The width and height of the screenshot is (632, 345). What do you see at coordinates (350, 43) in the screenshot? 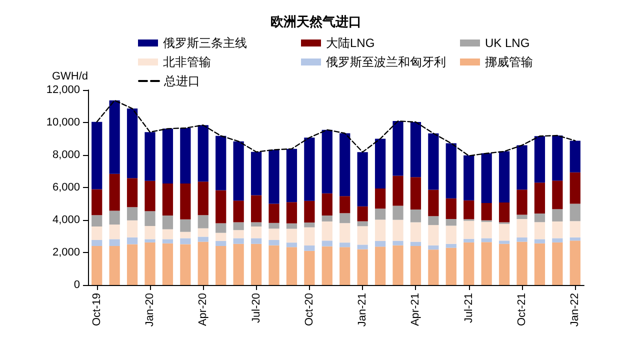
I see `legend-label: 大陆LNG` at bounding box center [350, 43].